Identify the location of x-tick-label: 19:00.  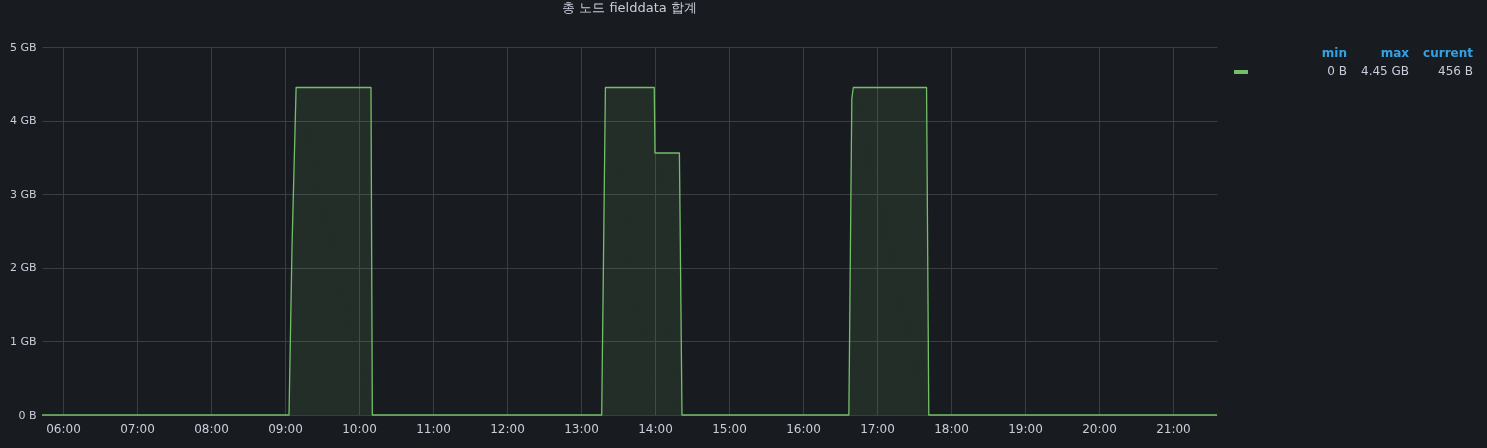
(1025, 428).